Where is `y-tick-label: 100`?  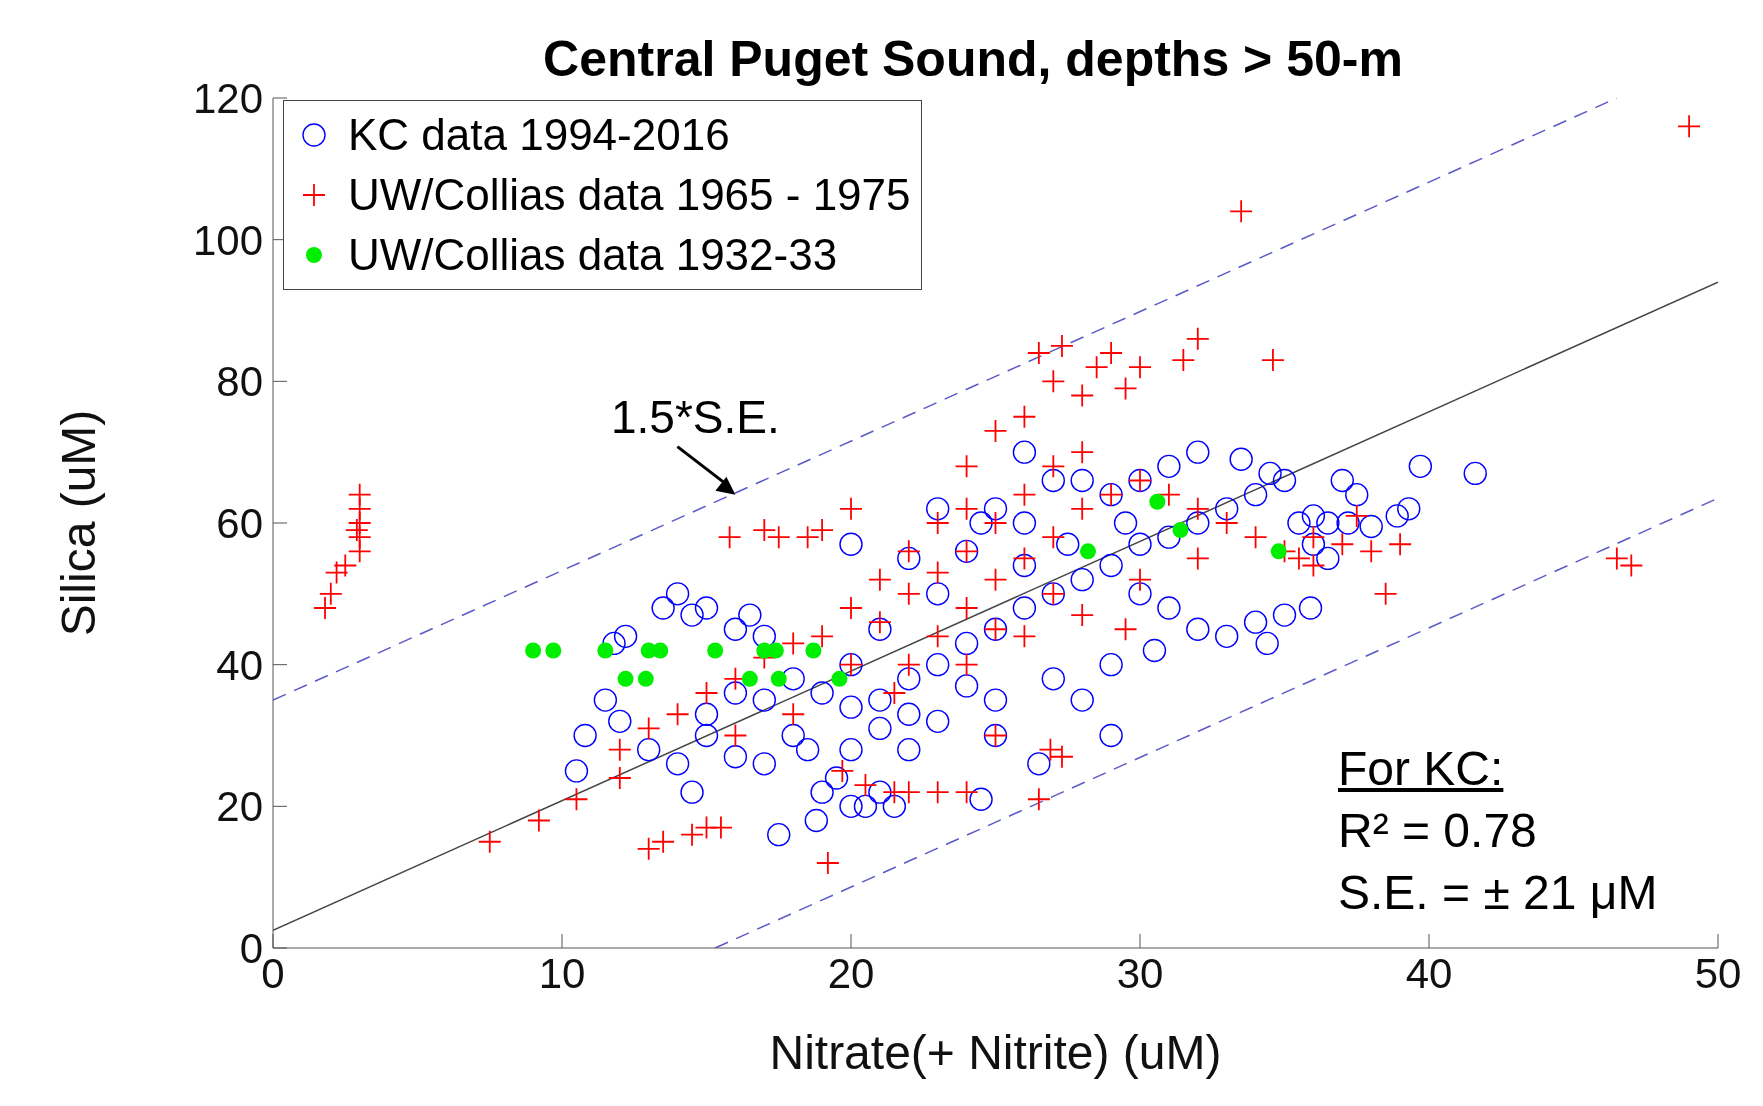
y-tick-label: 100 is located at coordinates (227, 240).